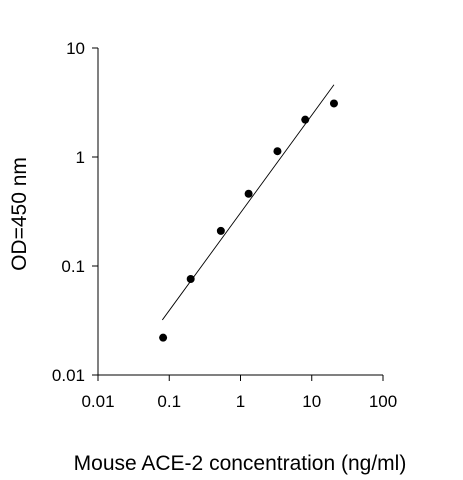 This screenshot has height=480, width=463. Describe the element at coordinates (169, 401) in the screenshot. I see `x-tick-label: 0.1` at that location.